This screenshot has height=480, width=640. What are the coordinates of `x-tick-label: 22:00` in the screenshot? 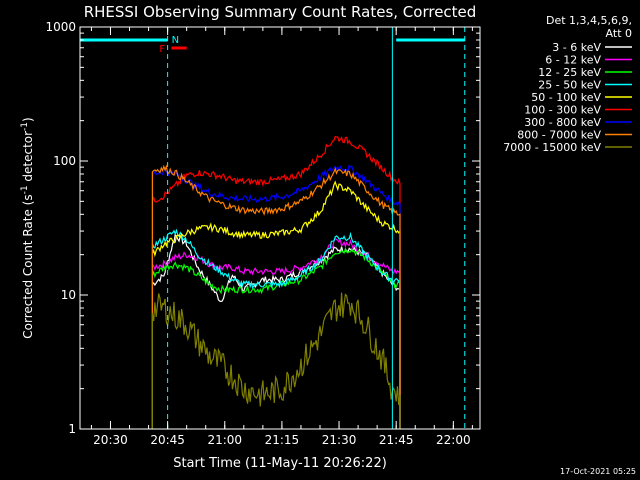 It's located at (453, 440).